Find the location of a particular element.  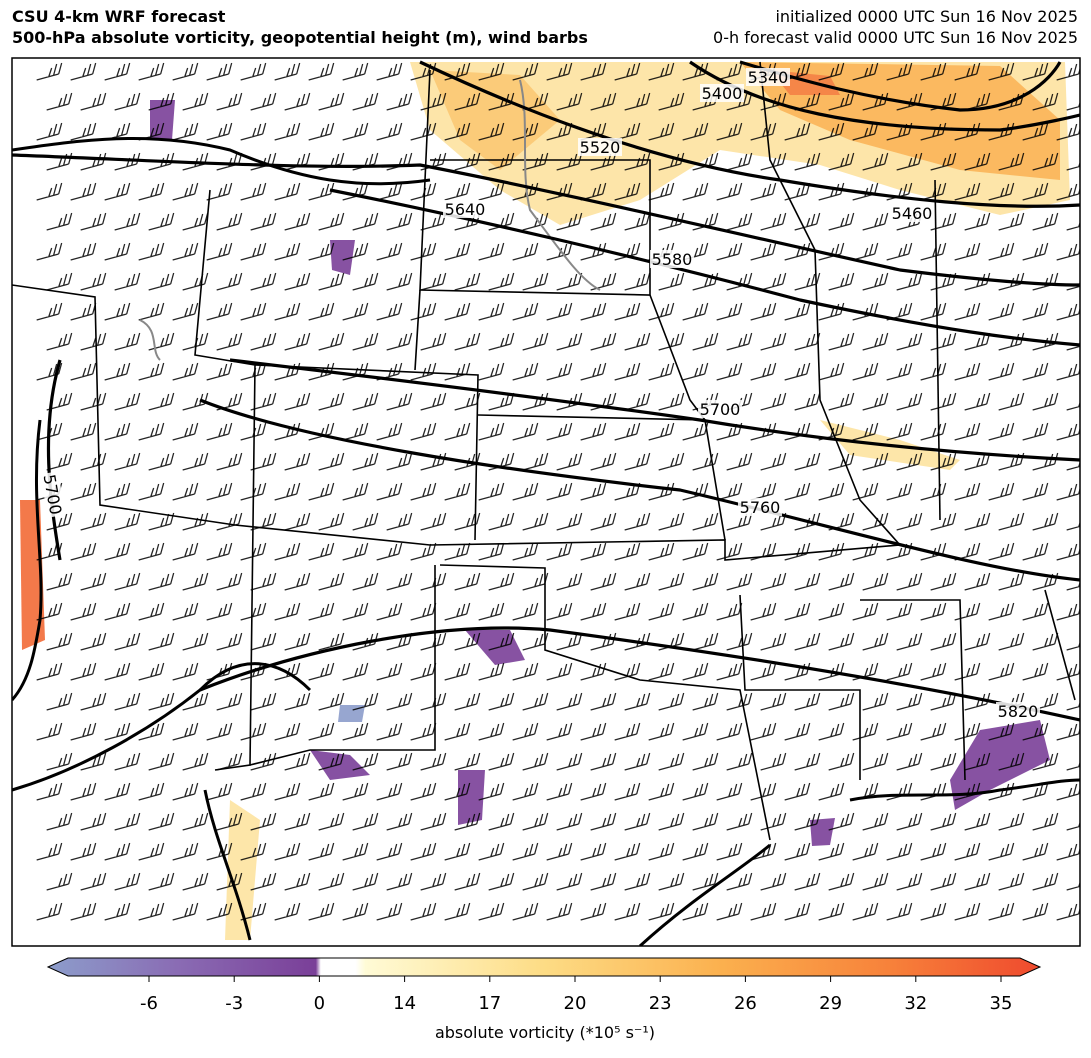

colorbar-tick-label: 0 is located at coordinates (319, 1003).